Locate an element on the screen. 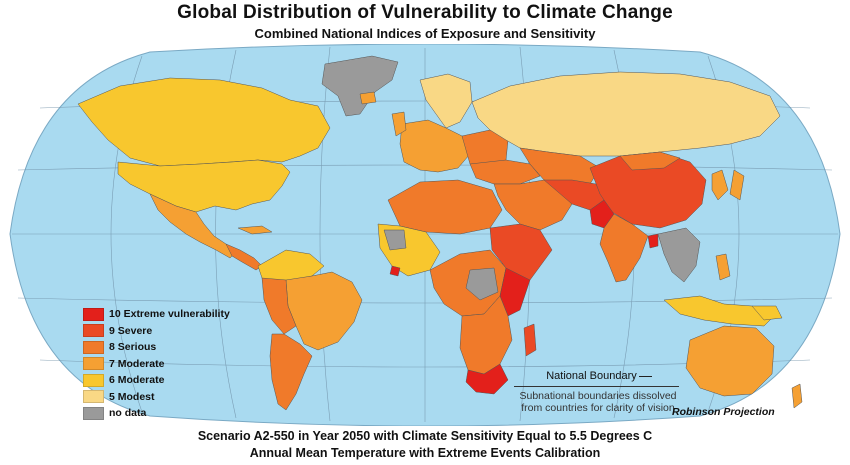 The width and height of the screenshot is (850, 465). boundary-dash is located at coordinates (645, 376).